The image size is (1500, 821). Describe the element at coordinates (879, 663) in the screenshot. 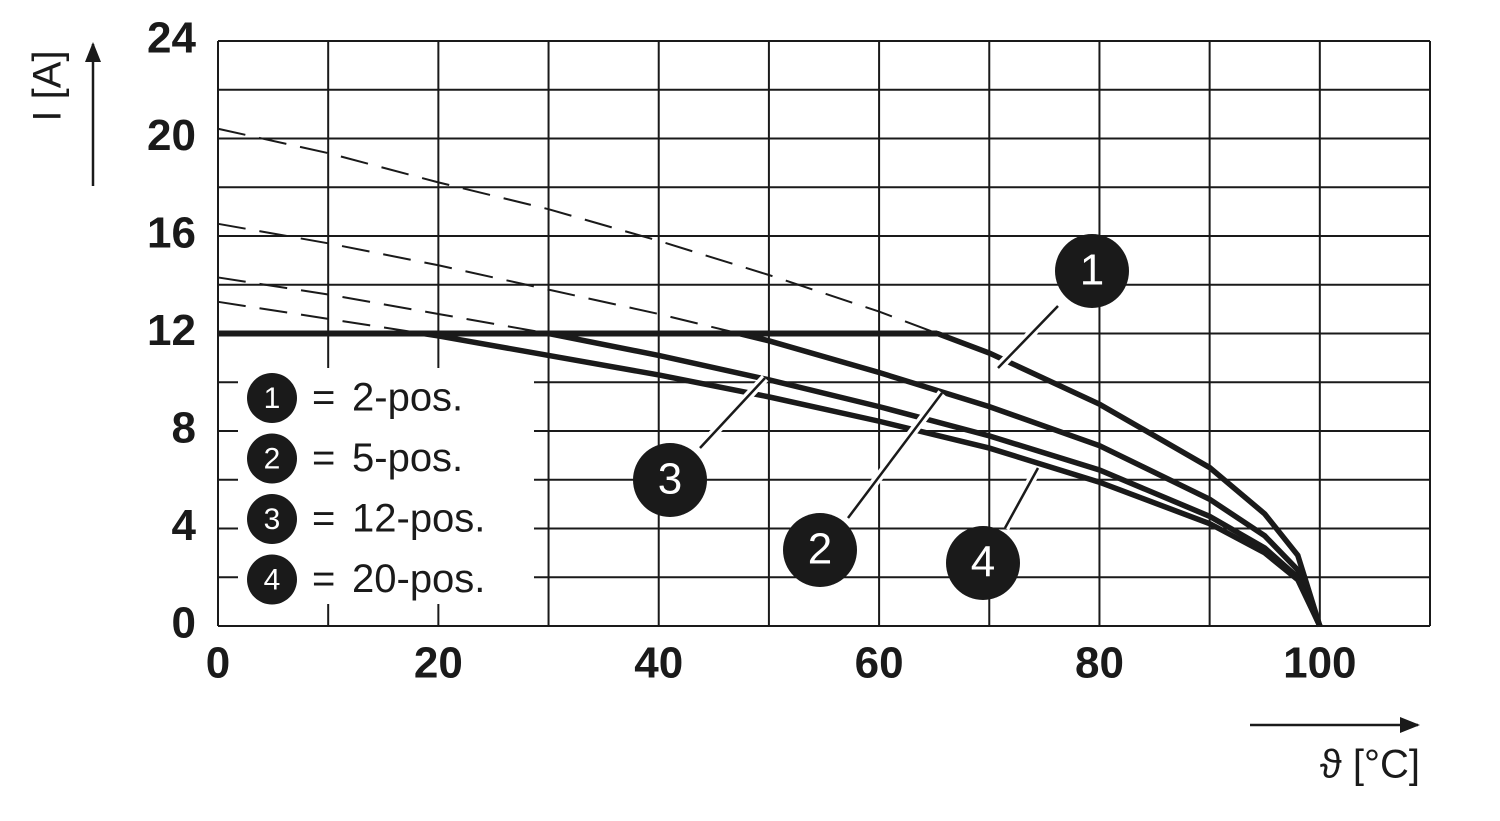

I see `x-tick-label: 60` at that location.